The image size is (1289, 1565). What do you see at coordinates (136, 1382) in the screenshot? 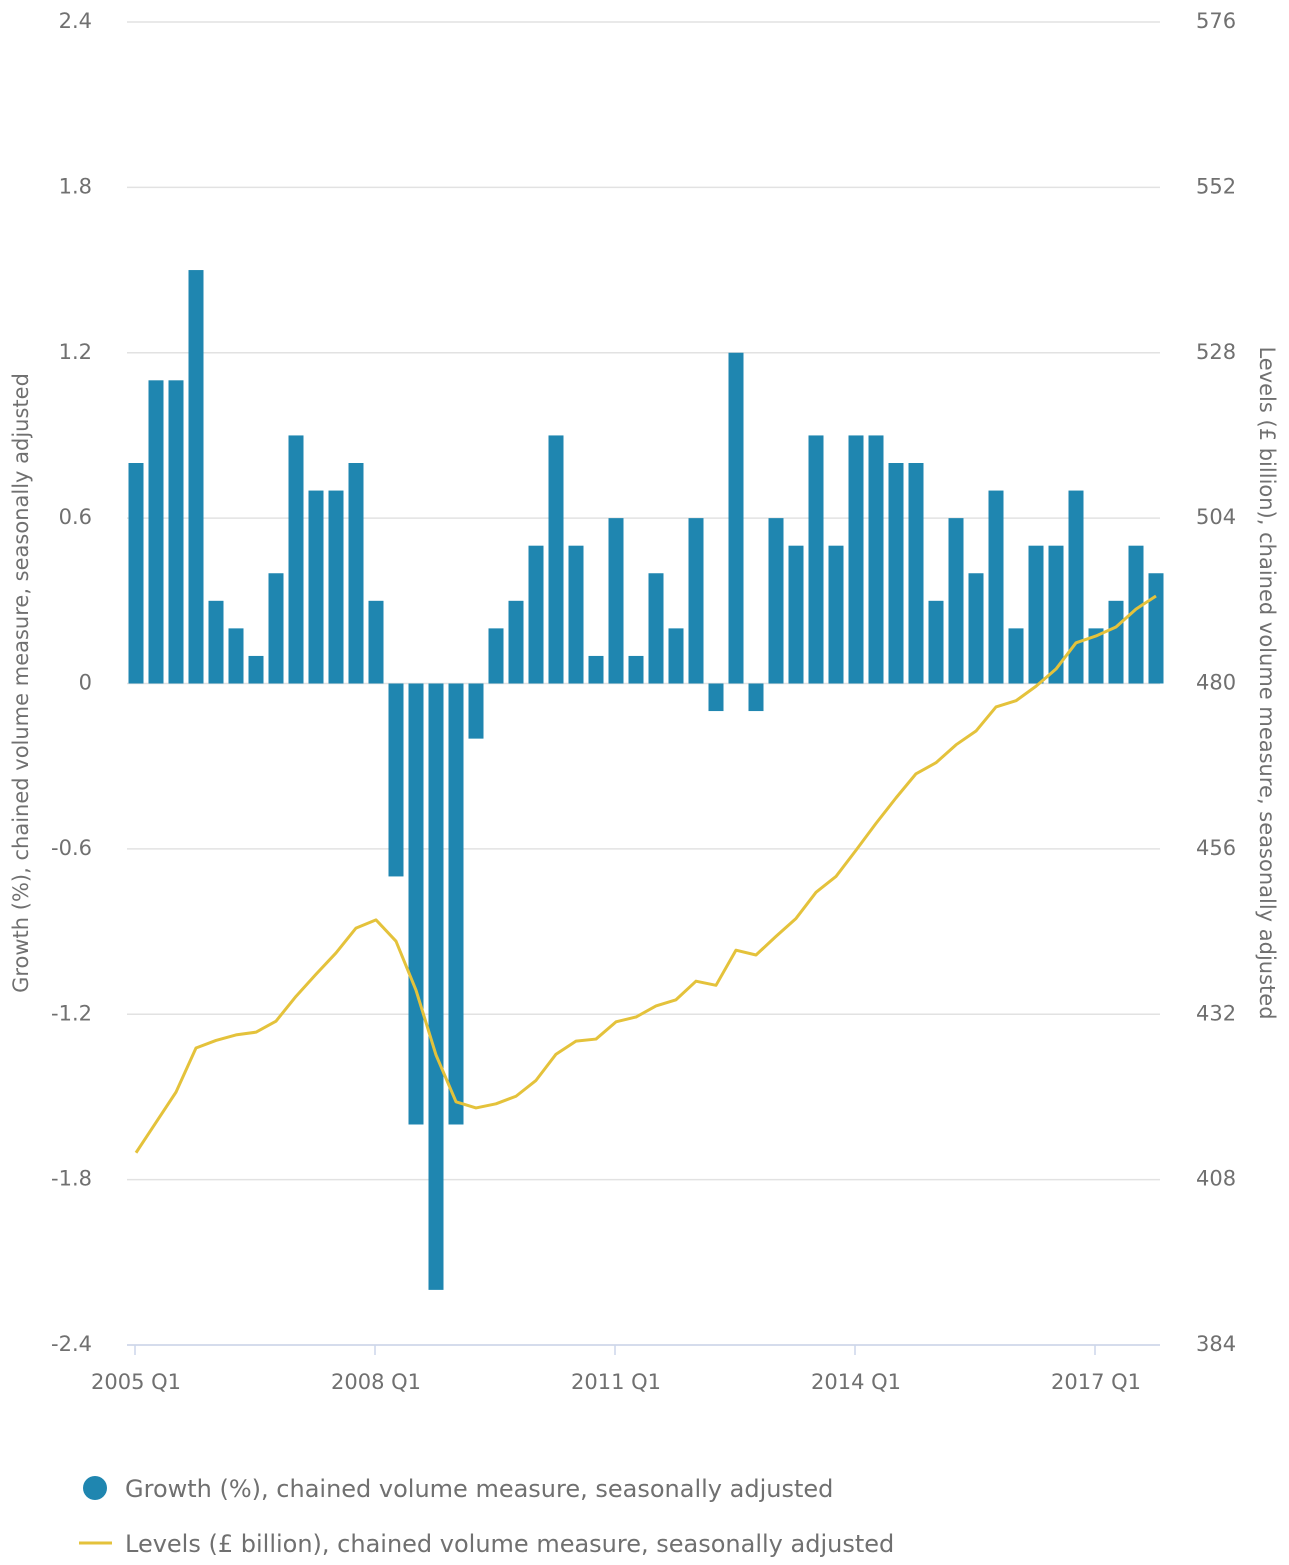
I see `x-tick-label: 2005 Q1` at bounding box center [136, 1382].